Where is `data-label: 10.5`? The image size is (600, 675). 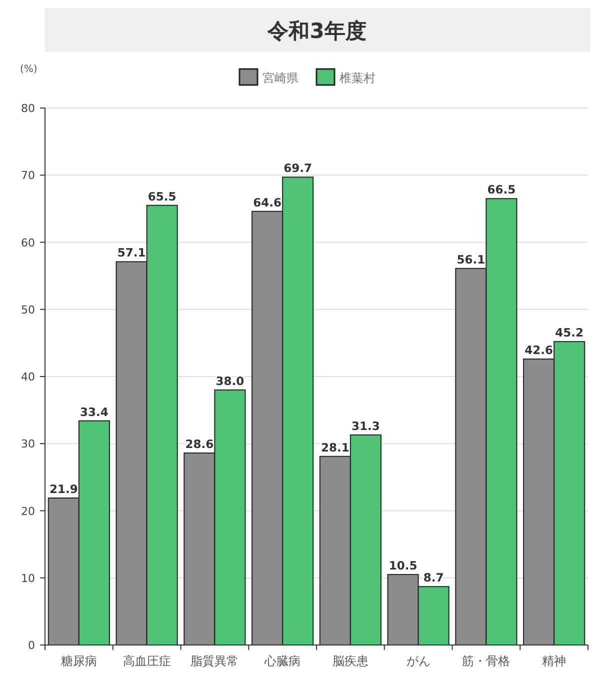 data-label: 10.5 is located at coordinates (403, 565).